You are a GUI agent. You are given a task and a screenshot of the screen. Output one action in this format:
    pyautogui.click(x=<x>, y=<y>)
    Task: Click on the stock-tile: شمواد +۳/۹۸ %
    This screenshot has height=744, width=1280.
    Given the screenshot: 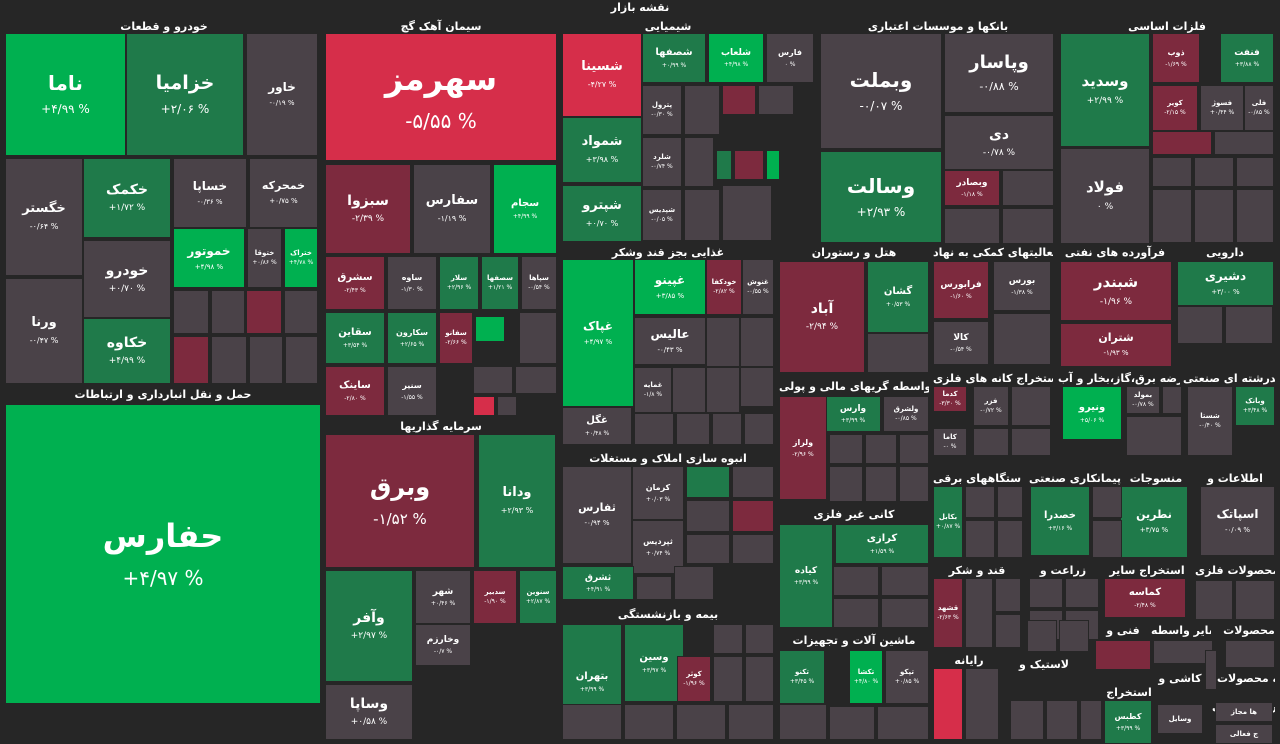 What is the action you would take?
    pyautogui.click(x=602, y=150)
    